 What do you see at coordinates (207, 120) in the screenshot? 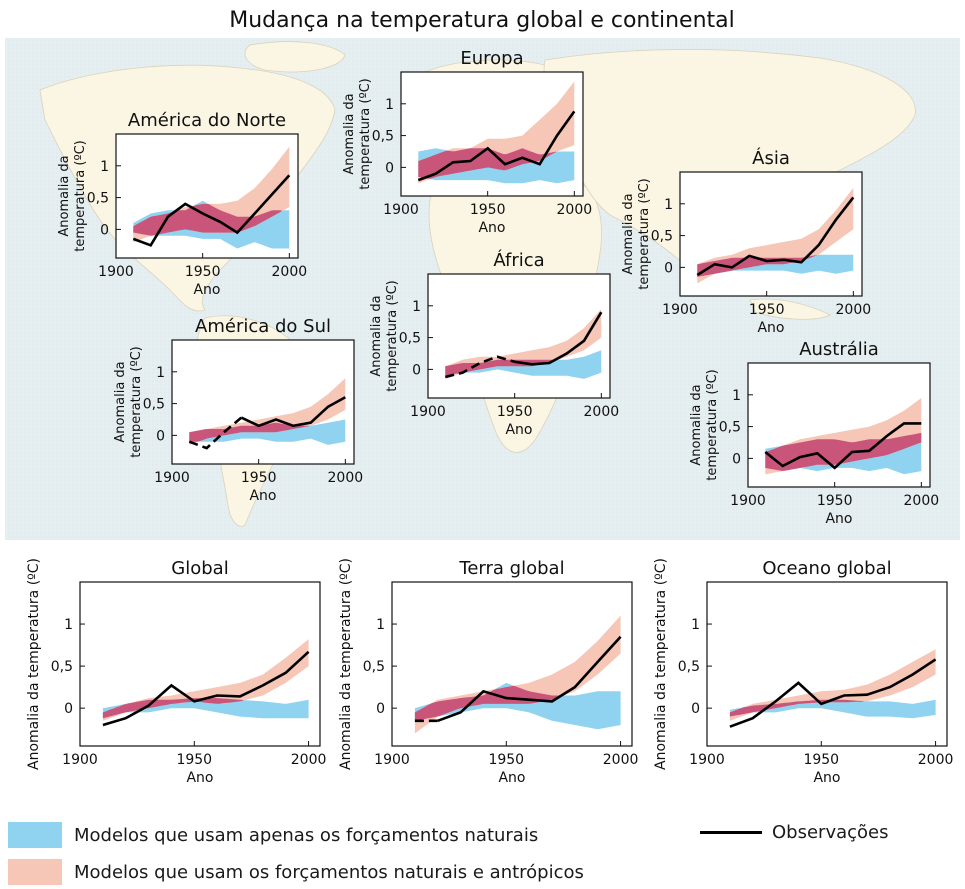
I see `chart-title: América do Norte` at bounding box center [207, 120].